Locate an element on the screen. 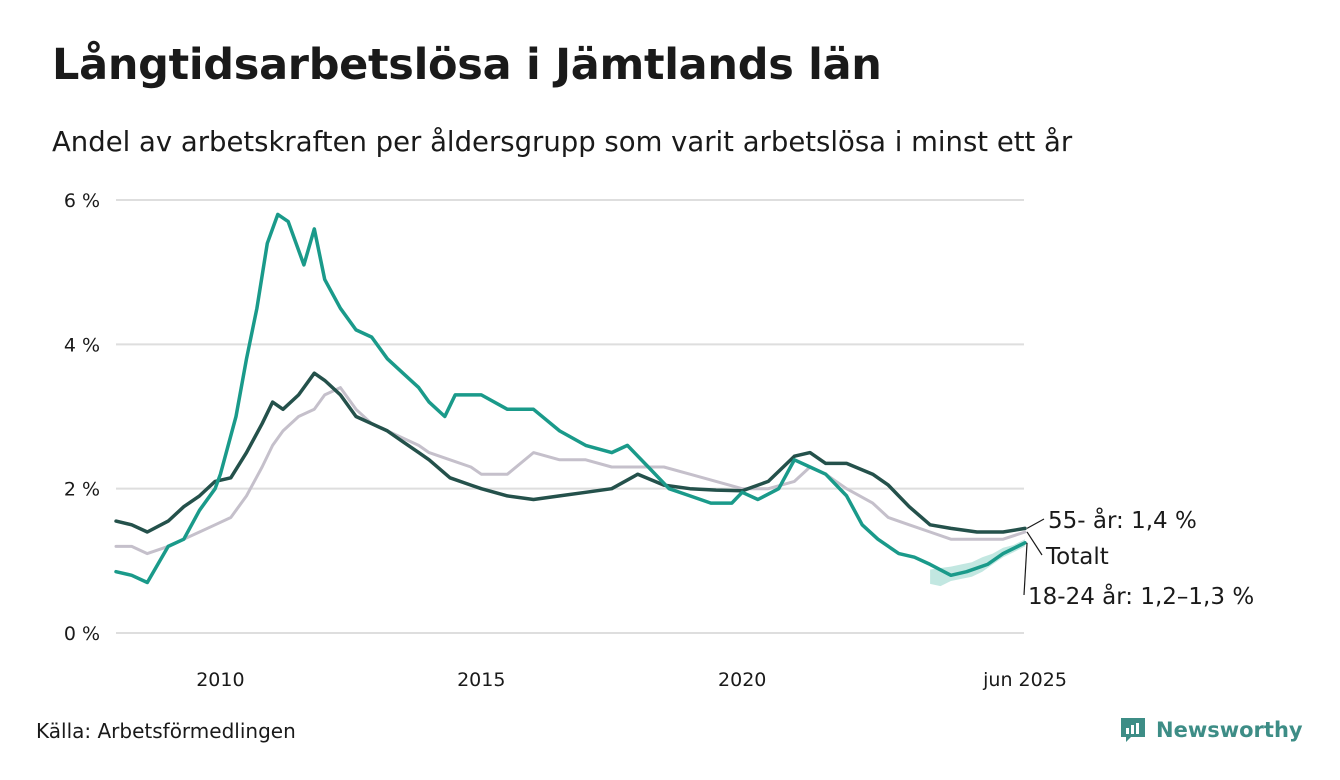  y-tick-label: 4 % is located at coordinates (82, 345).